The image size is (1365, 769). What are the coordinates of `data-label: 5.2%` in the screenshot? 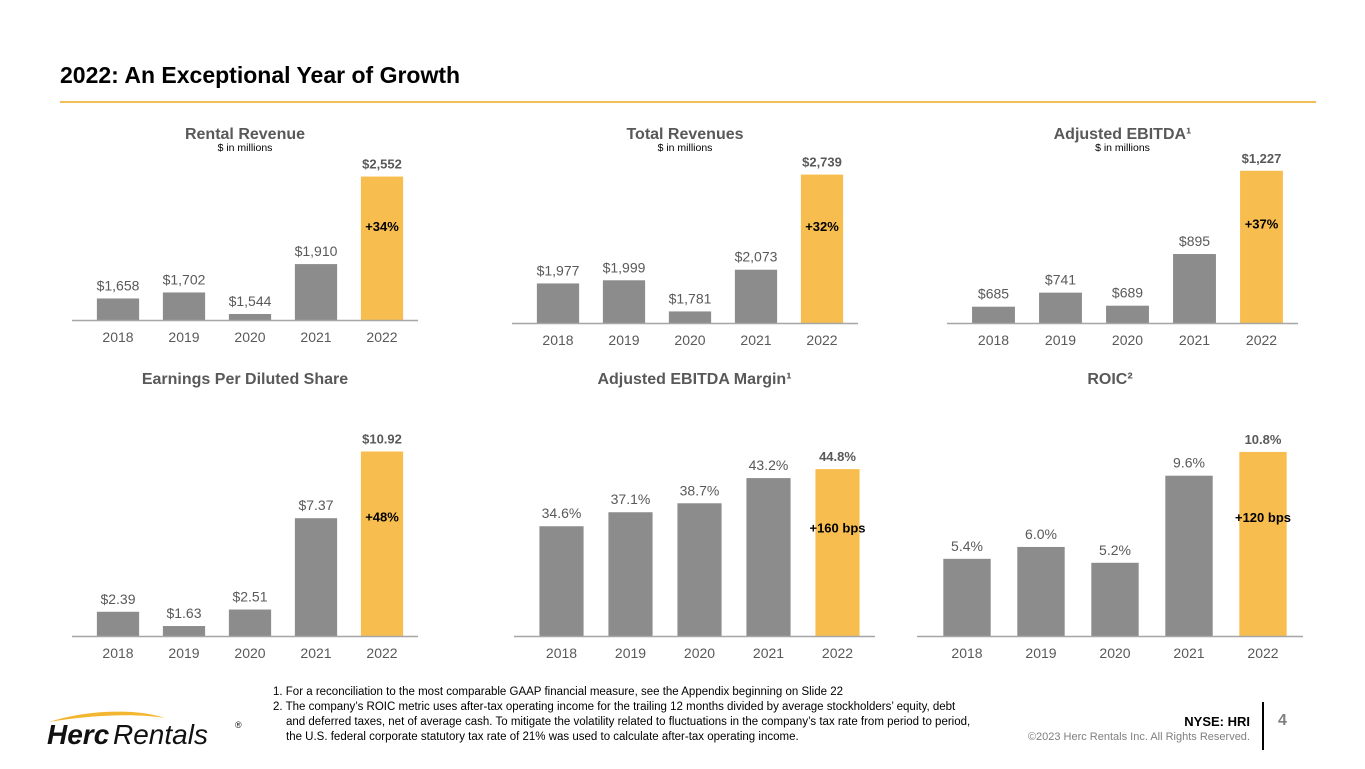 It's located at (1115, 550).